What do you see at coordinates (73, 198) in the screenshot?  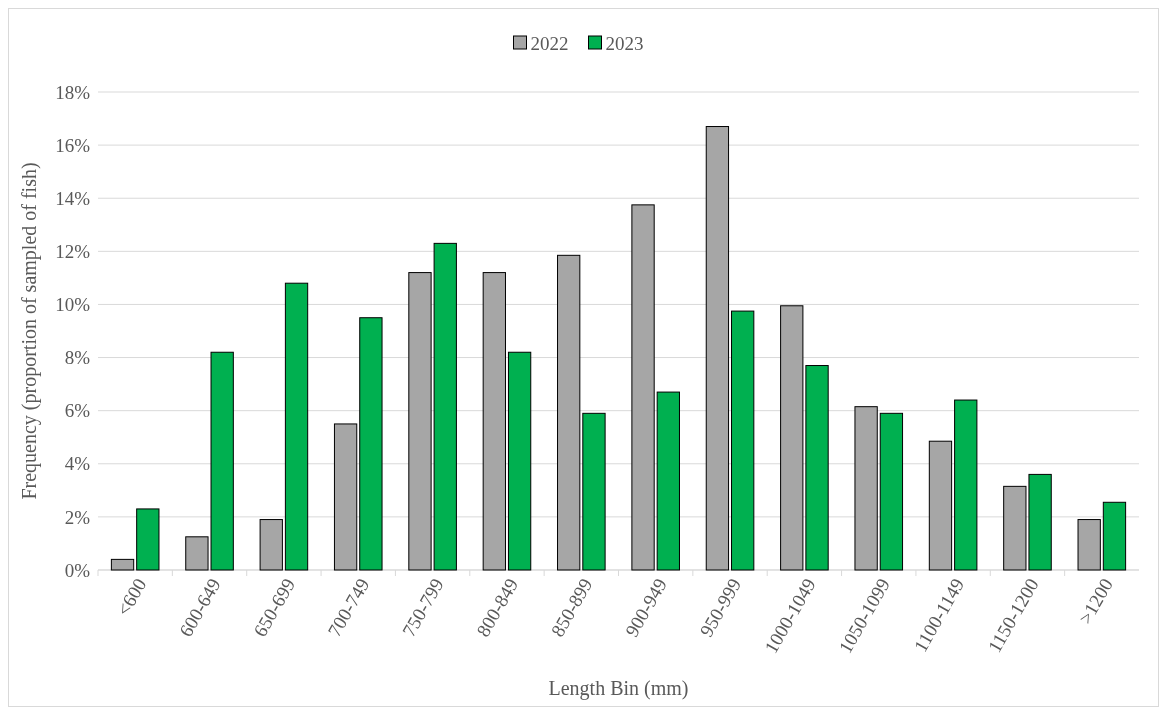 I see `y-tick-label: 14%` at bounding box center [73, 198].